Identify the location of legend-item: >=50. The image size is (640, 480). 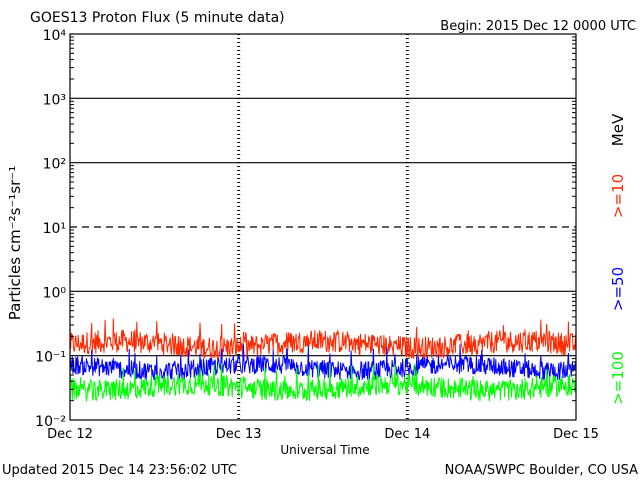
(618, 289).